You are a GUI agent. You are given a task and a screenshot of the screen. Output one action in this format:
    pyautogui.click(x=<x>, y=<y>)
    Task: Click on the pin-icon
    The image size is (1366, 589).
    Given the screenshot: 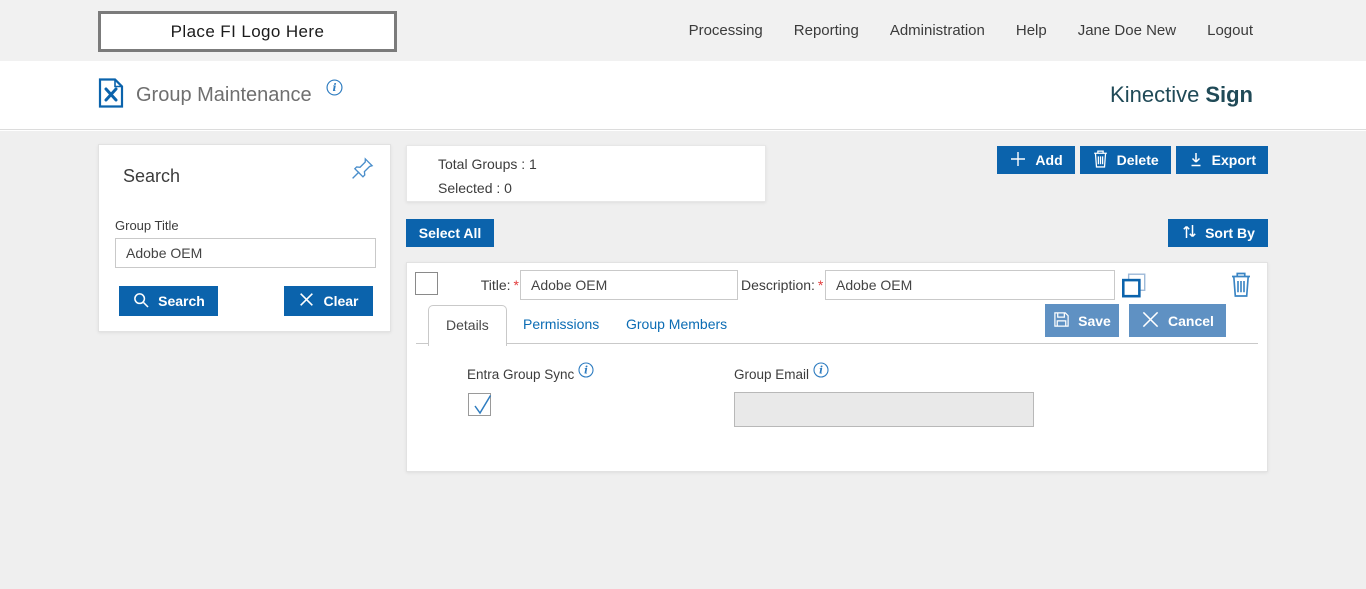 What is the action you would take?
    pyautogui.click(x=362, y=171)
    